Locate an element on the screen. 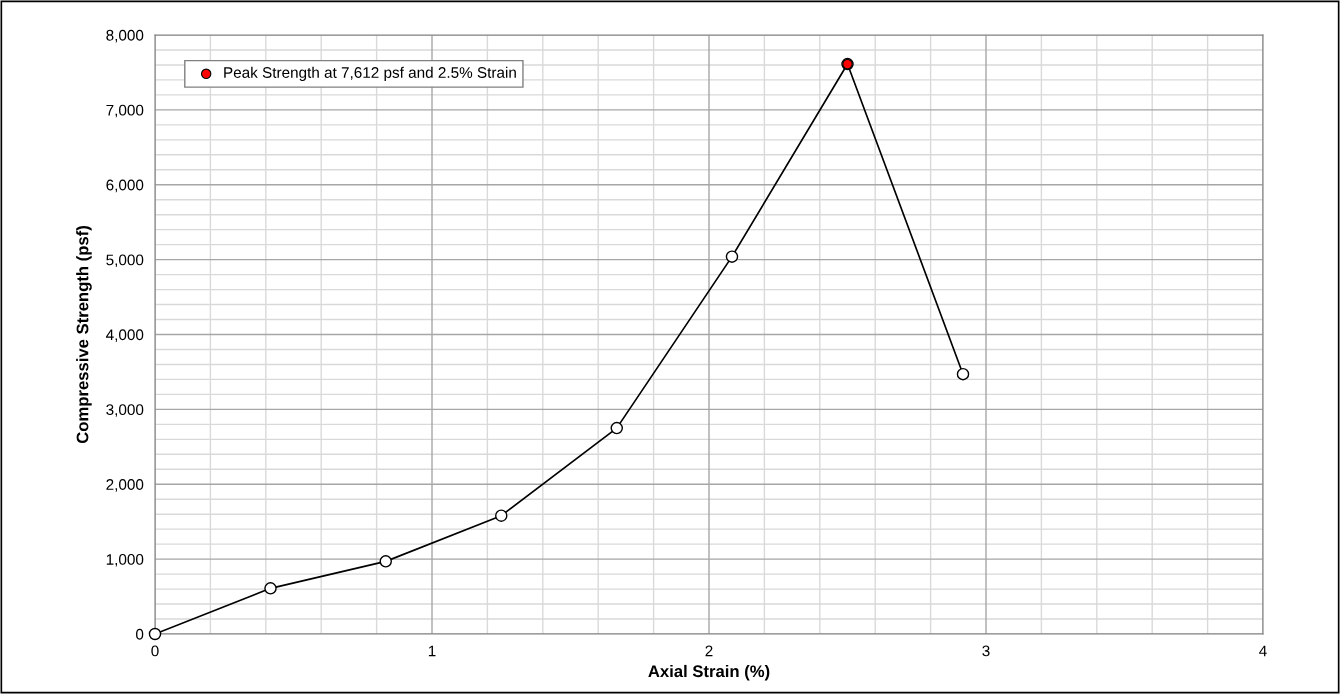 The width and height of the screenshot is (1340, 694). x-tick-label: 3 is located at coordinates (986, 651).